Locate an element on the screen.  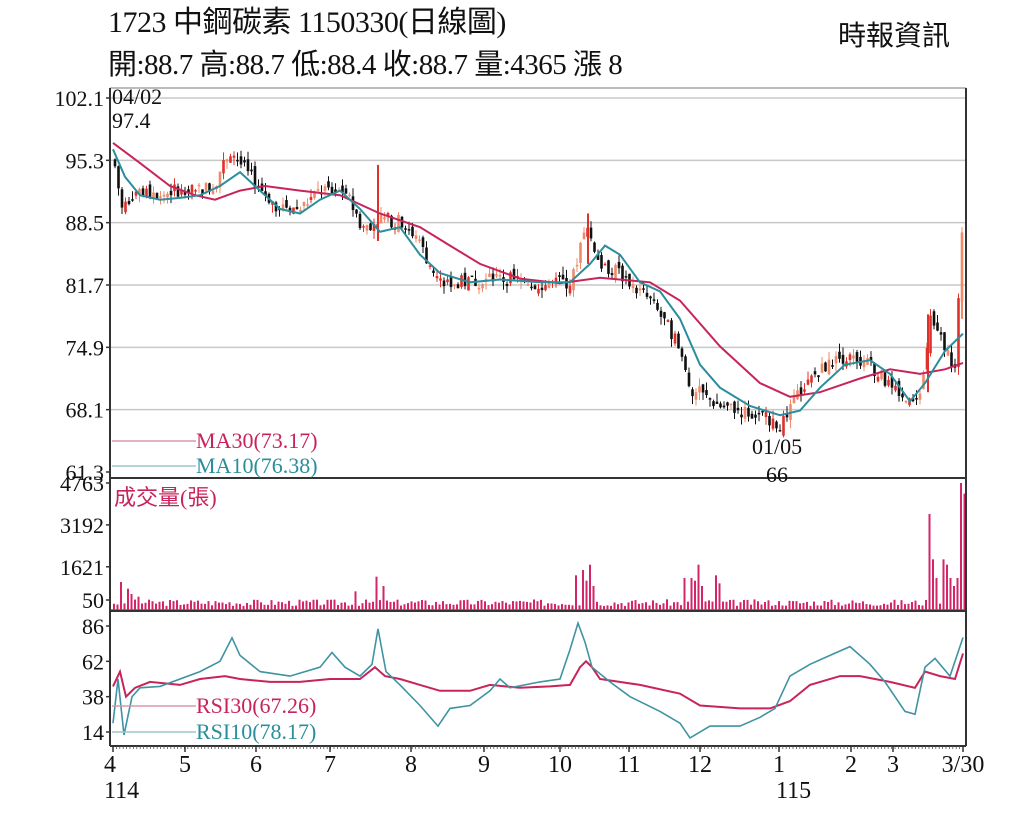
rsi-tick-label: 14 is located at coordinates (93, 732).